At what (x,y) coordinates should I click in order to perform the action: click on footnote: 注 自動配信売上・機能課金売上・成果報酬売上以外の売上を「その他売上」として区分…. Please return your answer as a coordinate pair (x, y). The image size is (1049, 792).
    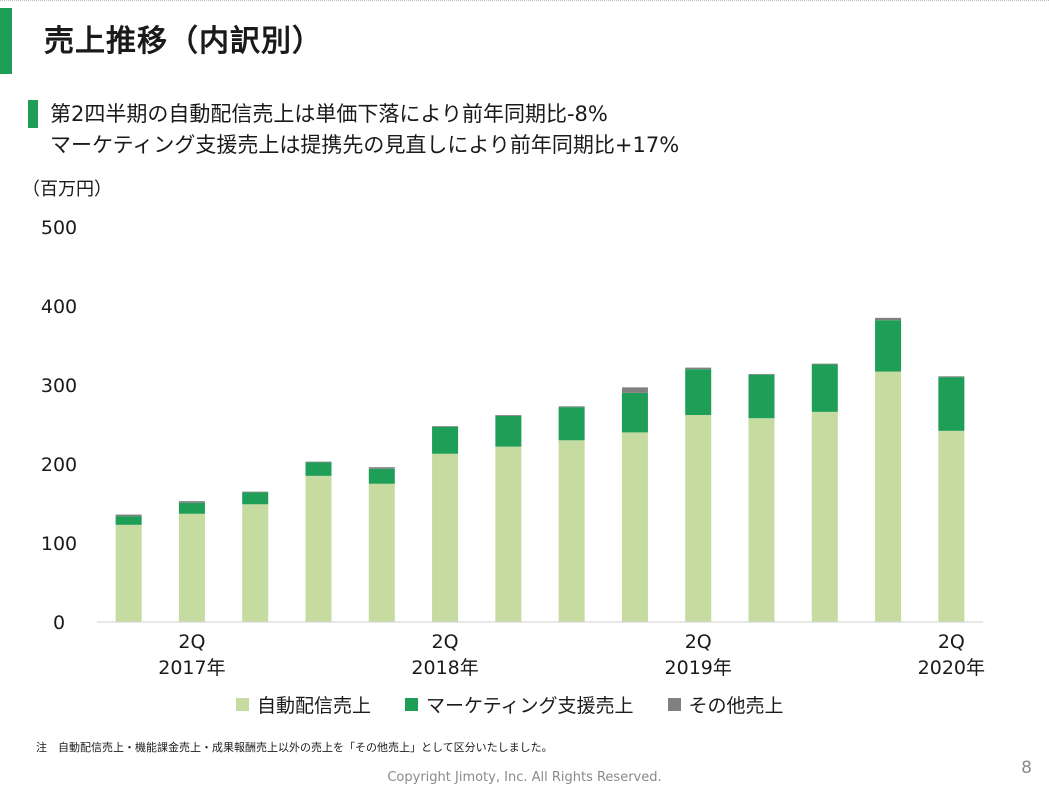
    Looking at the image, I should click on (294, 747).